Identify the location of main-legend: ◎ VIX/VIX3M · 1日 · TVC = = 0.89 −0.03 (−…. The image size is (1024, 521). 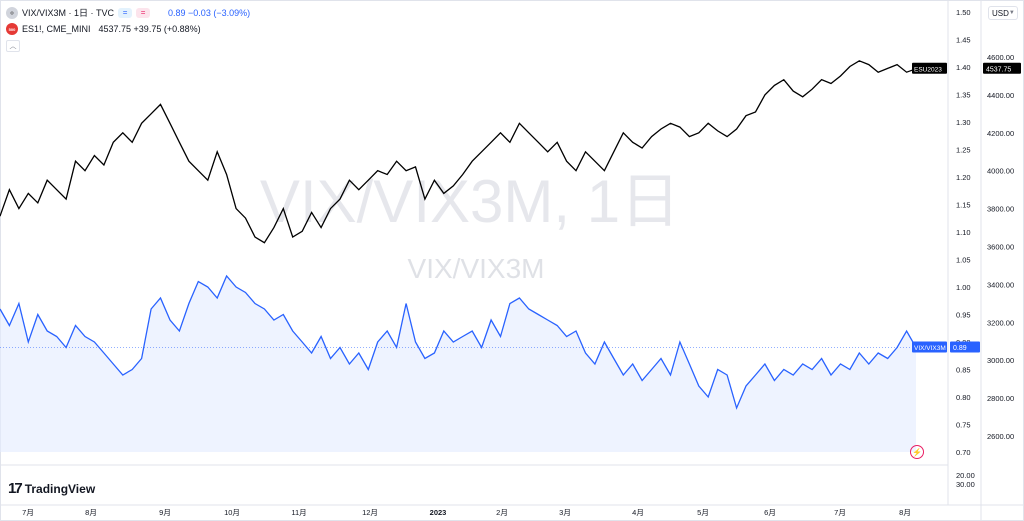
(128, 12).